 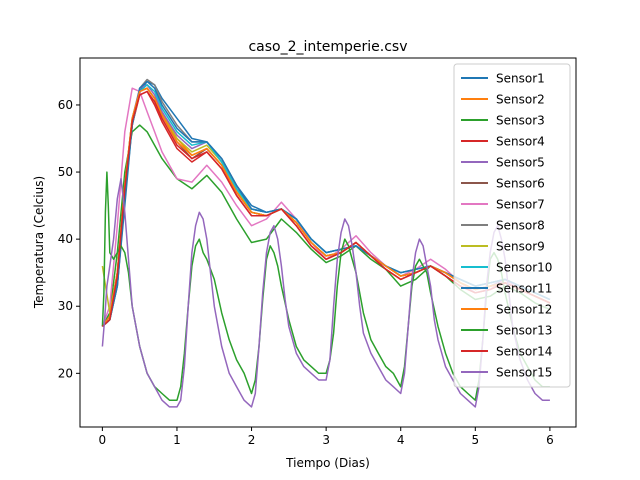 What do you see at coordinates (65, 306) in the screenshot?
I see `y-tick-label: 30` at bounding box center [65, 306].